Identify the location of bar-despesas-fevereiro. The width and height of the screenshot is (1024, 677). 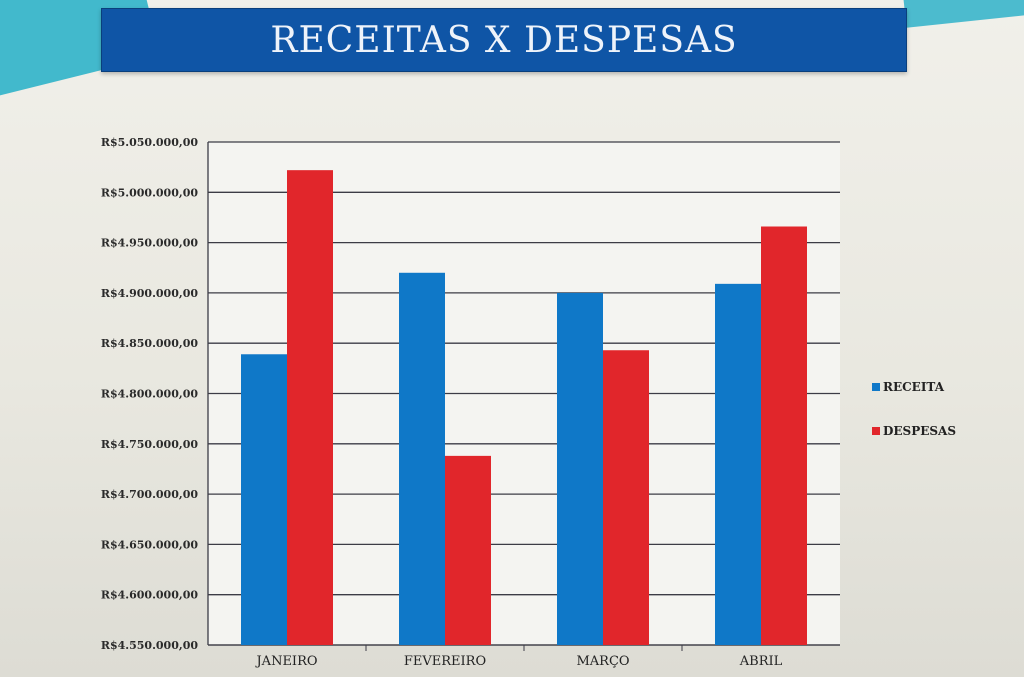
(468, 550).